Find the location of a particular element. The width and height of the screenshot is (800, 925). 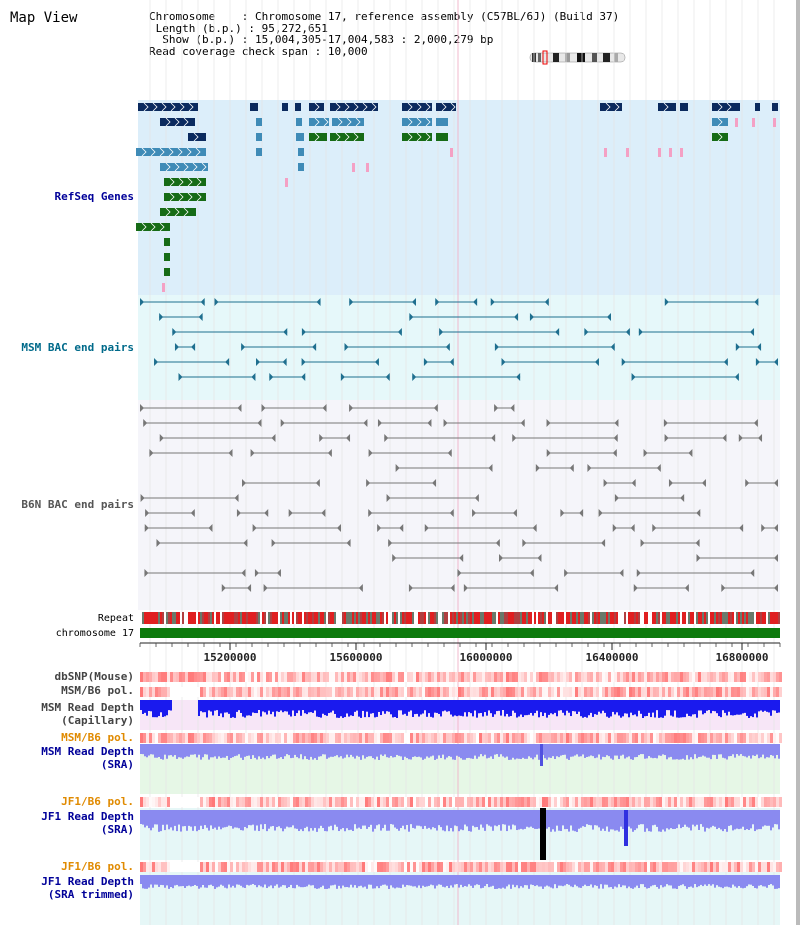

dbsnp-heat-track is located at coordinates (461, 677).